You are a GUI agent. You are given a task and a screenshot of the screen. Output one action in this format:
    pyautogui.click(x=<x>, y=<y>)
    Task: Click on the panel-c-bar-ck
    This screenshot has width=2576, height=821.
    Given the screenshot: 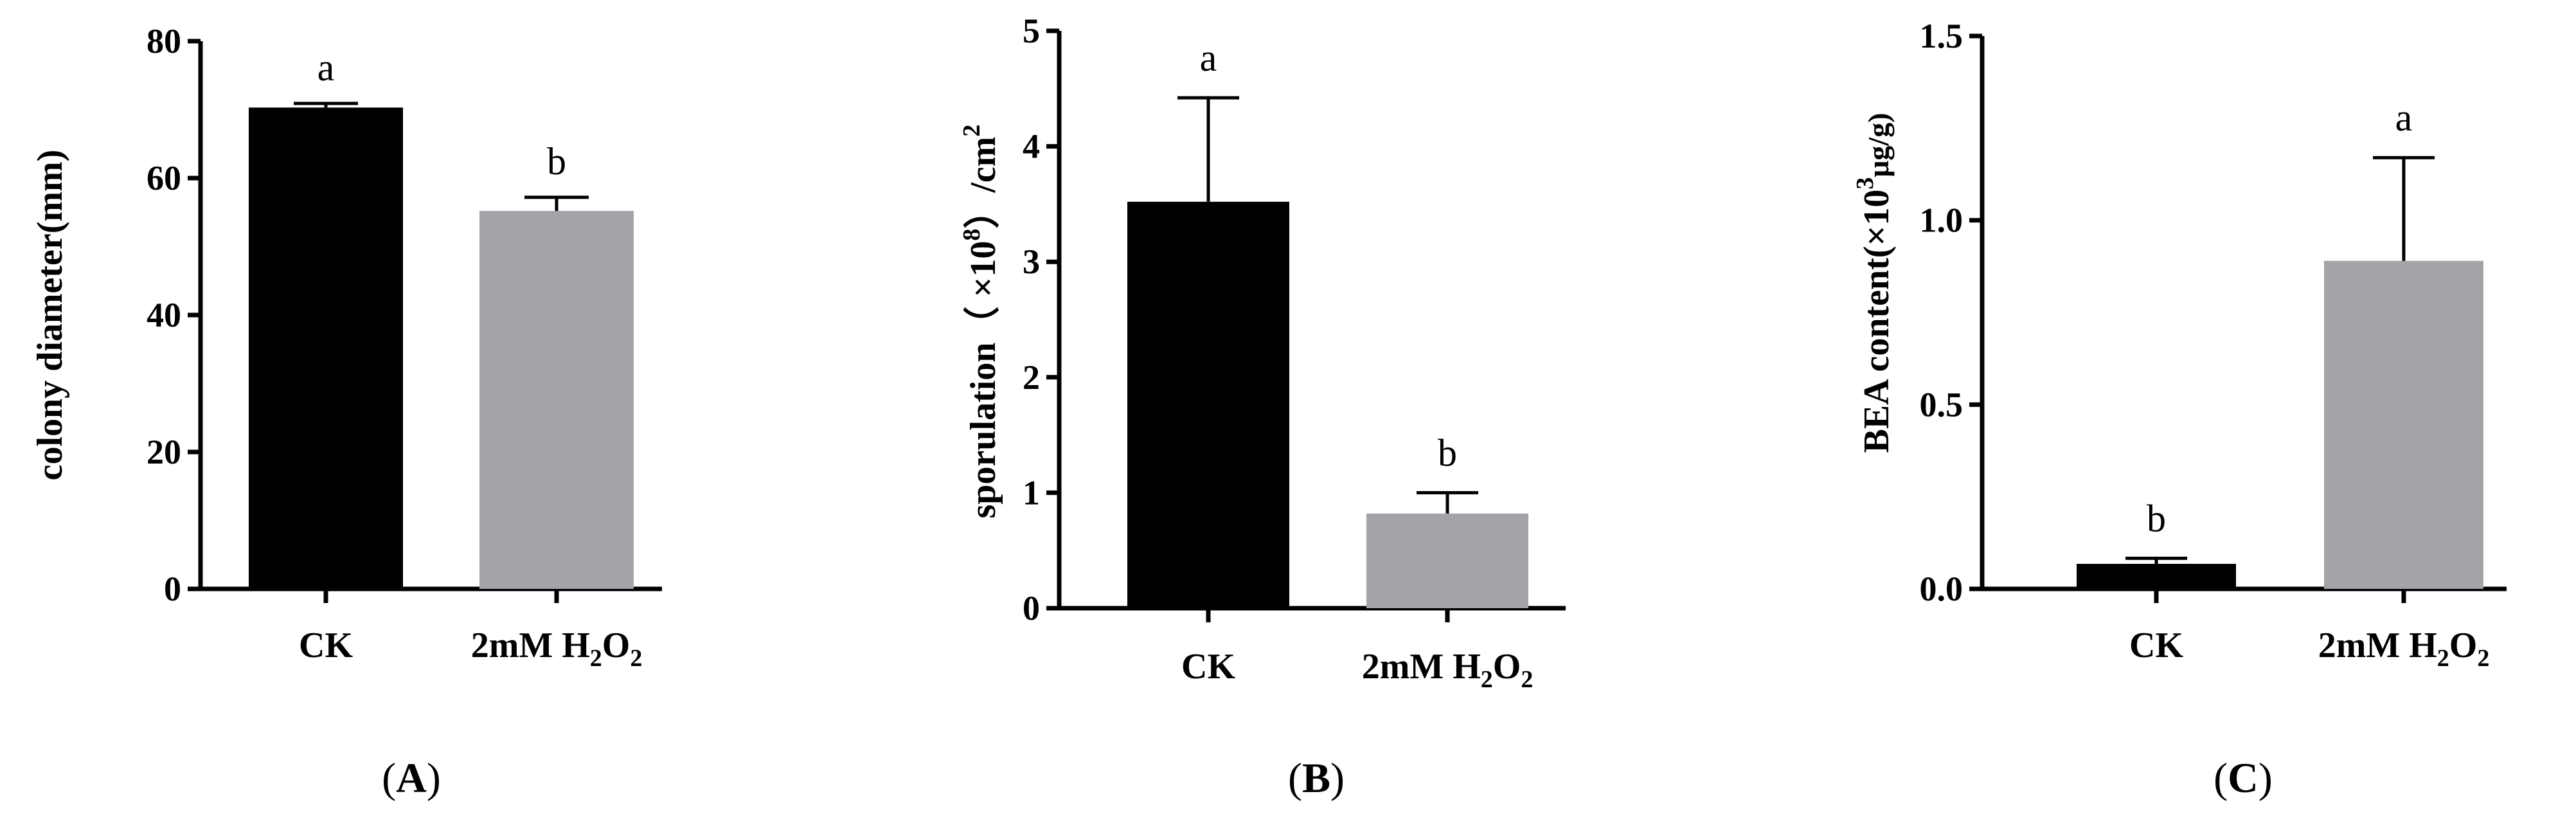 What is the action you would take?
    pyautogui.click(x=2156, y=576)
    